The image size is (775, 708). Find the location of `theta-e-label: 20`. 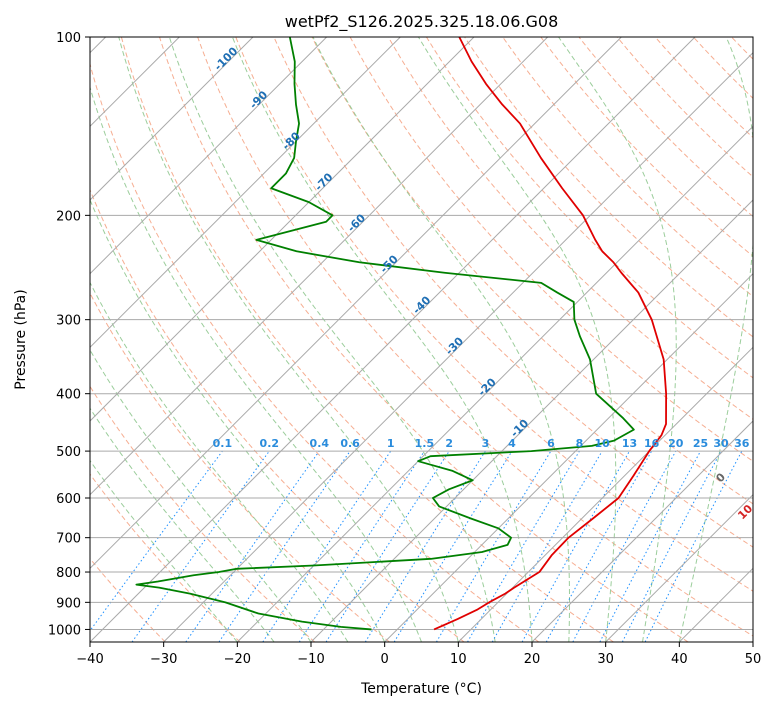

theta-e-label: 20 is located at coordinates (769, 542).